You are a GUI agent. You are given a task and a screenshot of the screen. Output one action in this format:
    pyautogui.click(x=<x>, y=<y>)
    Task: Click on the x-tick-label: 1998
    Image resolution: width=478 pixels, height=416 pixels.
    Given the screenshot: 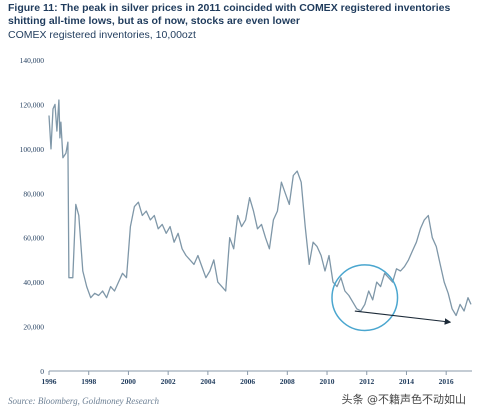 What is the action you would take?
    pyautogui.click(x=88, y=381)
    